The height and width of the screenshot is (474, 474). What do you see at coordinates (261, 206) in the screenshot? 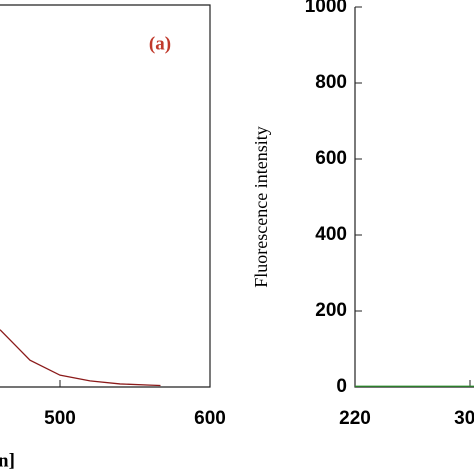
I see `y-axis-label: Fluorescence intensity` at bounding box center [261, 206].